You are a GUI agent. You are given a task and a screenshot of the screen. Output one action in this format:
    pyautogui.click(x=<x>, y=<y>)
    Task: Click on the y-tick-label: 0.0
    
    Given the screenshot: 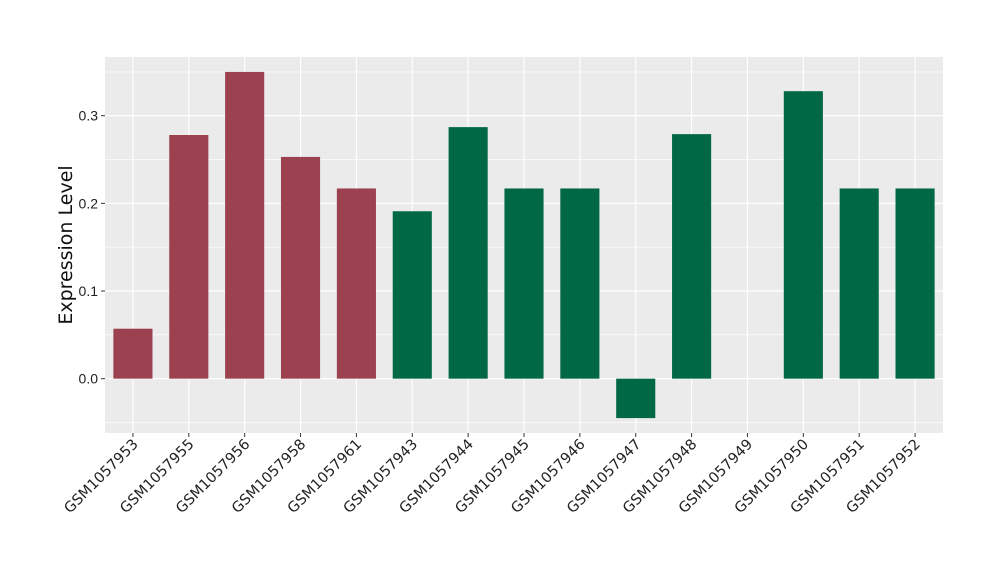 What is the action you would take?
    pyautogui.click(x=89, y=379)
    